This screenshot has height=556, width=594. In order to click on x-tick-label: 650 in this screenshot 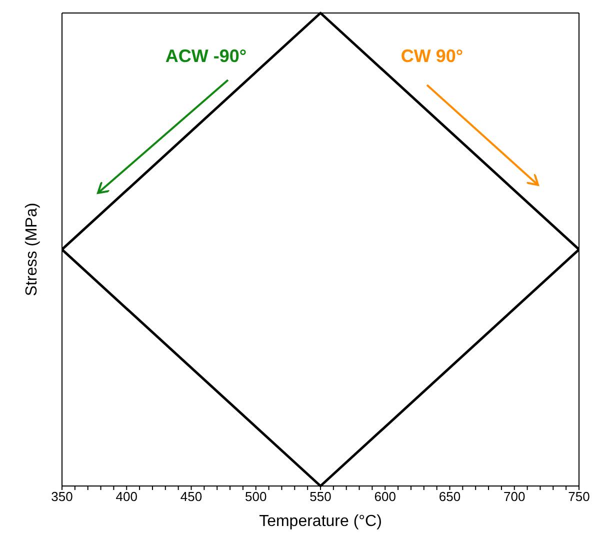, I will do `click(449, 496)`.